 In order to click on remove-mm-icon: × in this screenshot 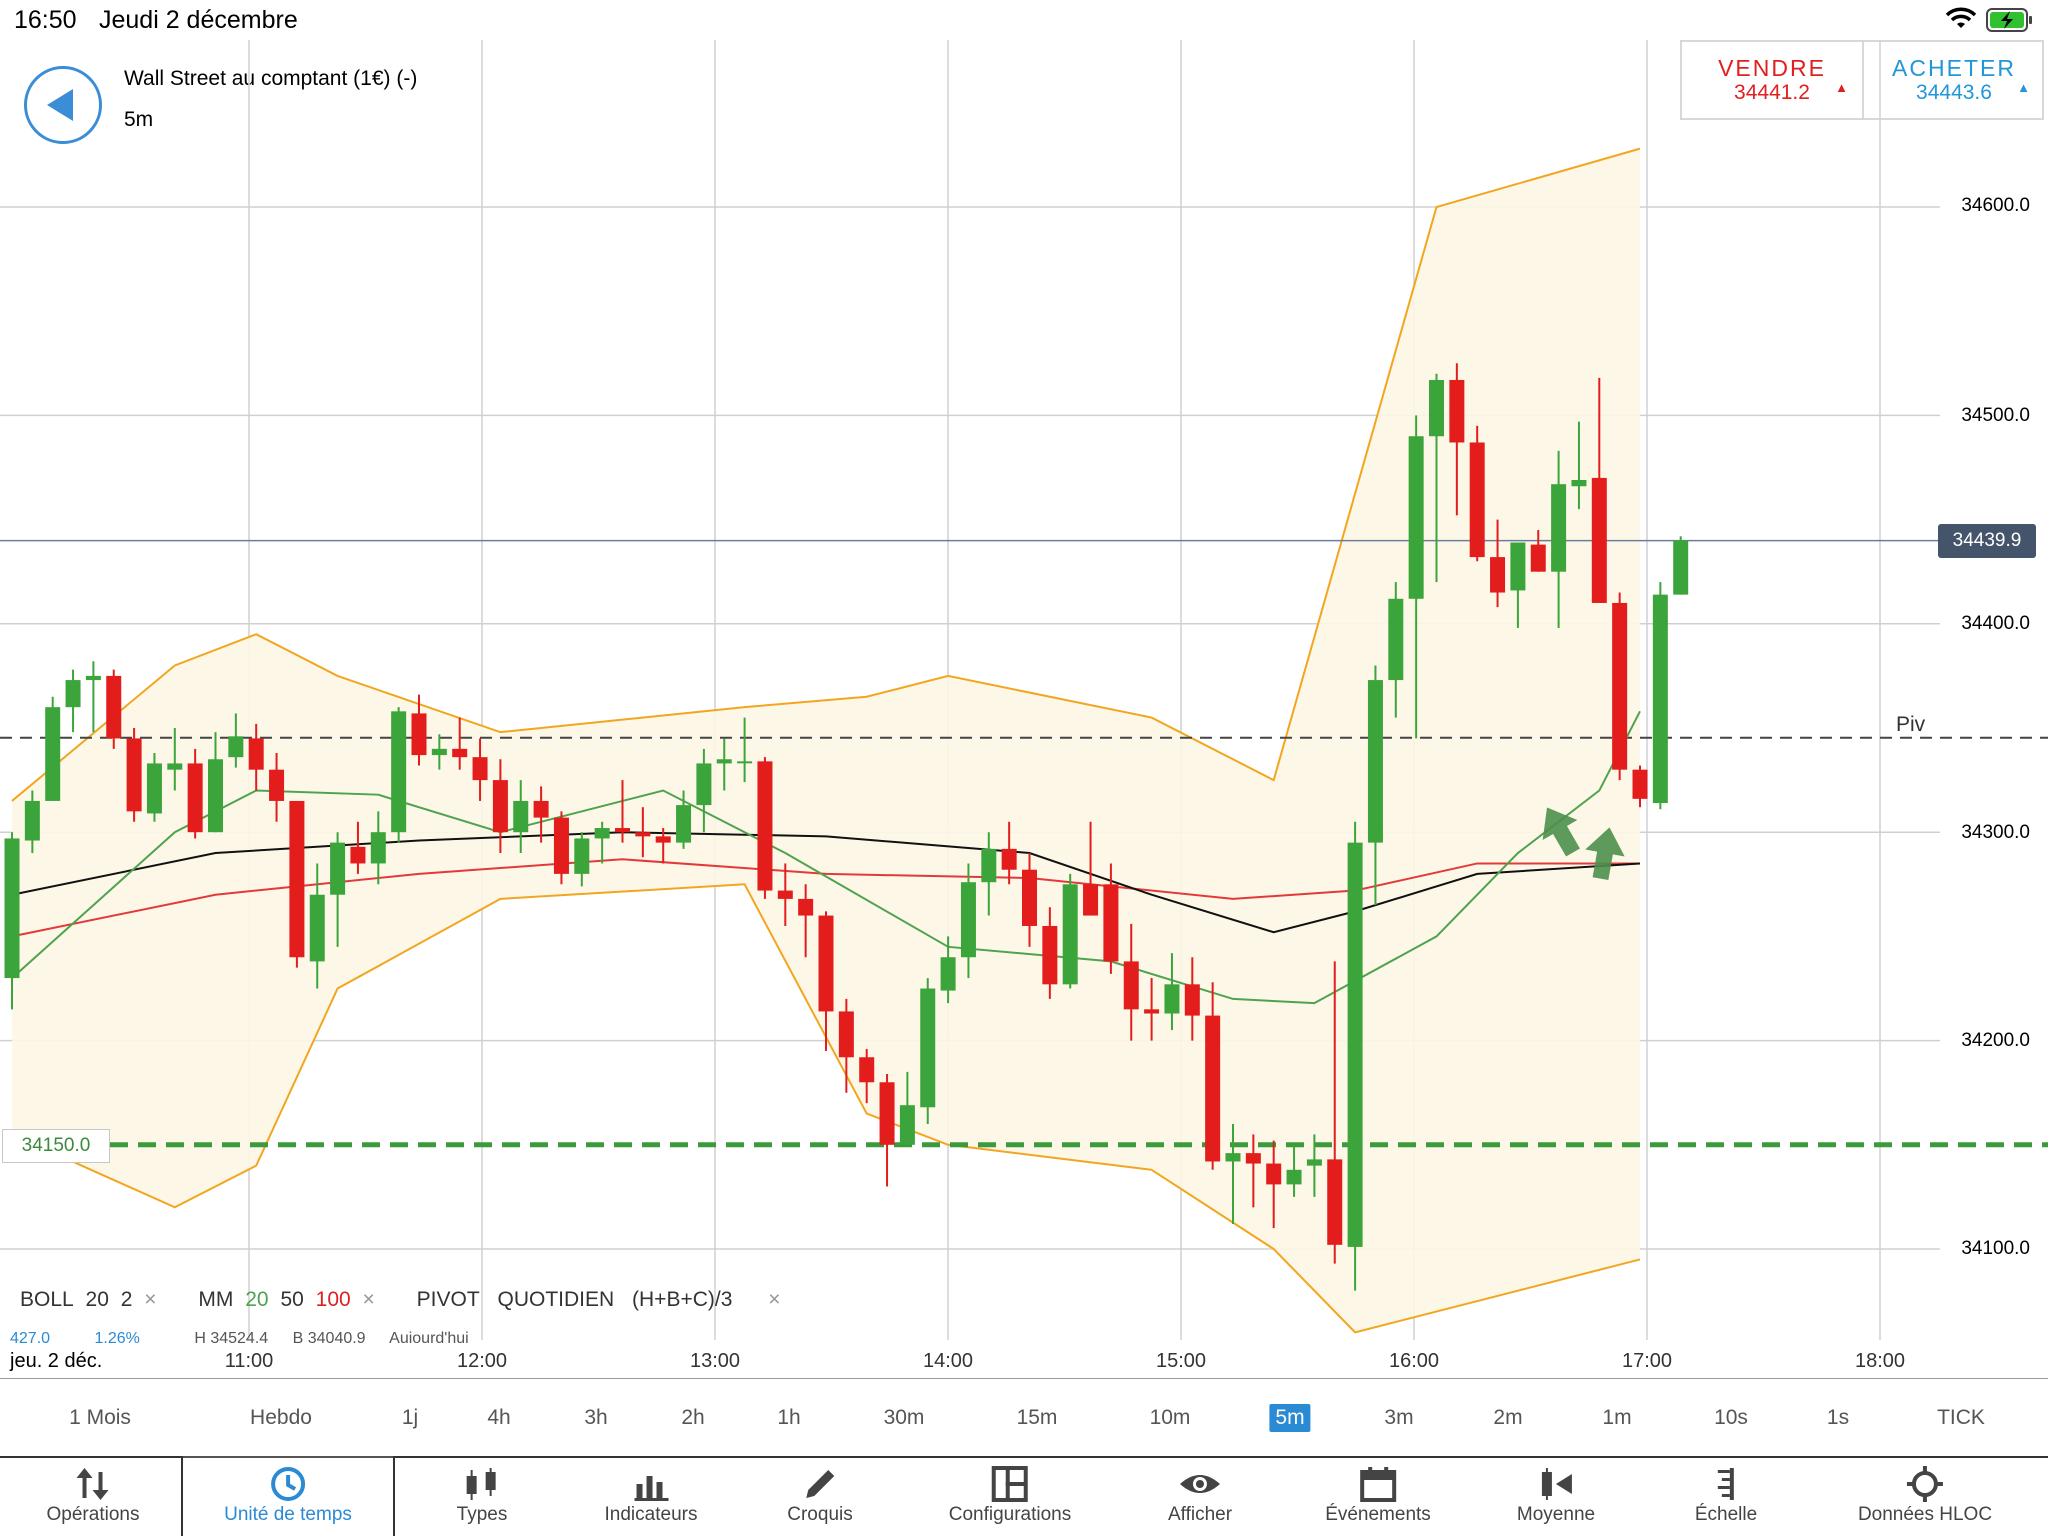, I will do `click(368, 1299)`.